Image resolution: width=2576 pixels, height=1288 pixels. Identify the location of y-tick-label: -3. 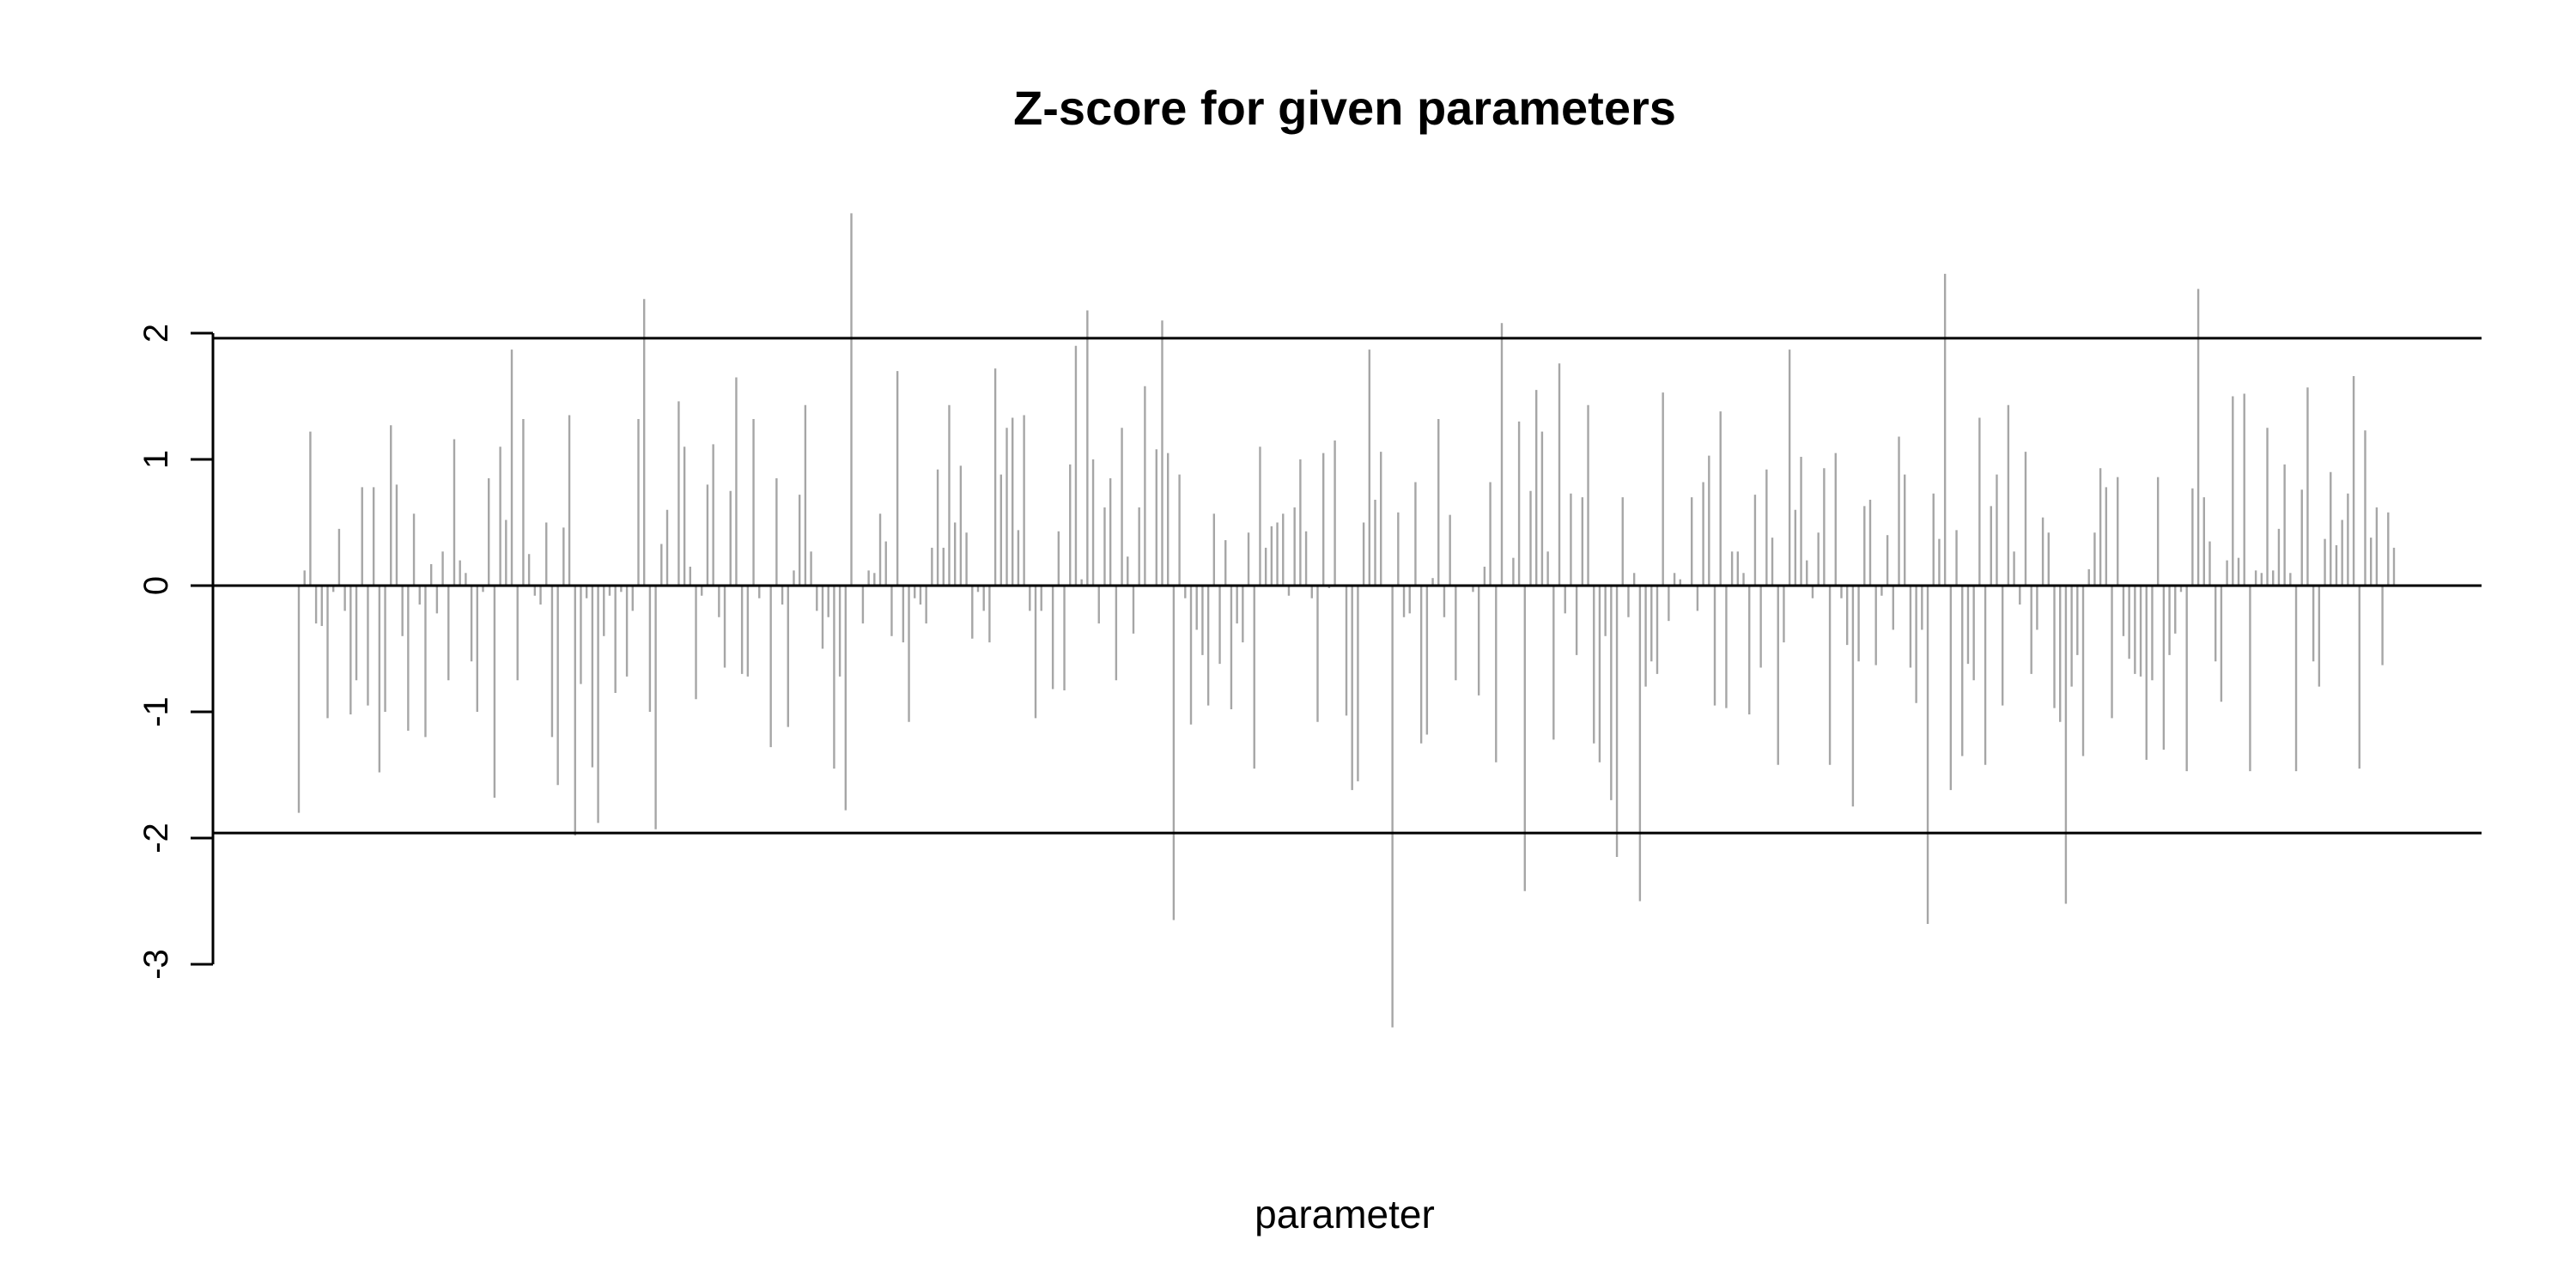
(156, 965).